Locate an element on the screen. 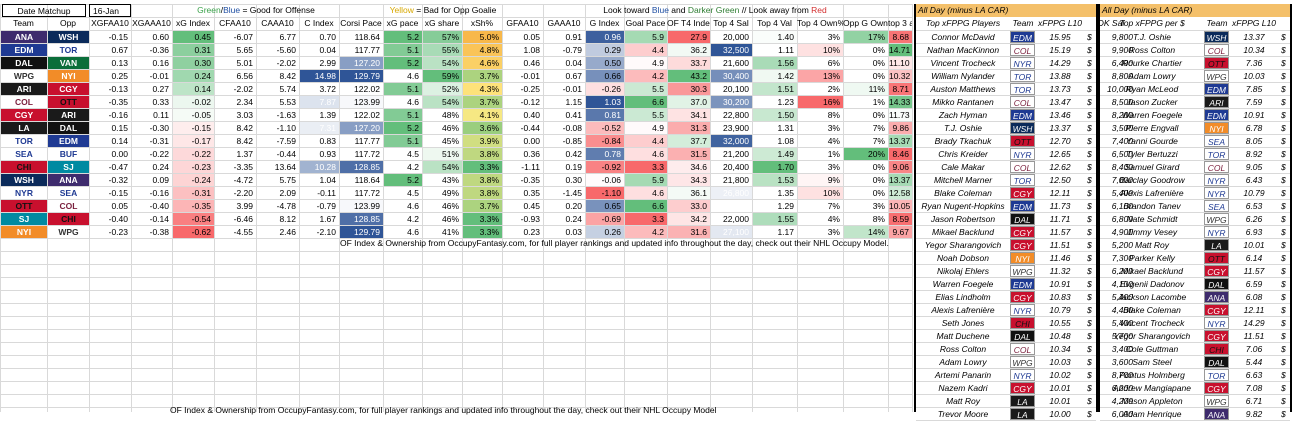 Image resolution: width=1292 pixels, height=421 pixels. data-cell: -0.14 is located at coordinates (159, 219).